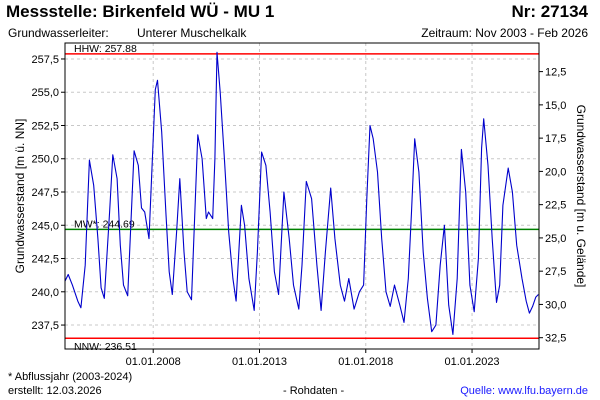  I want to click on y2-tick-label: 15,0, so click(555, 106).